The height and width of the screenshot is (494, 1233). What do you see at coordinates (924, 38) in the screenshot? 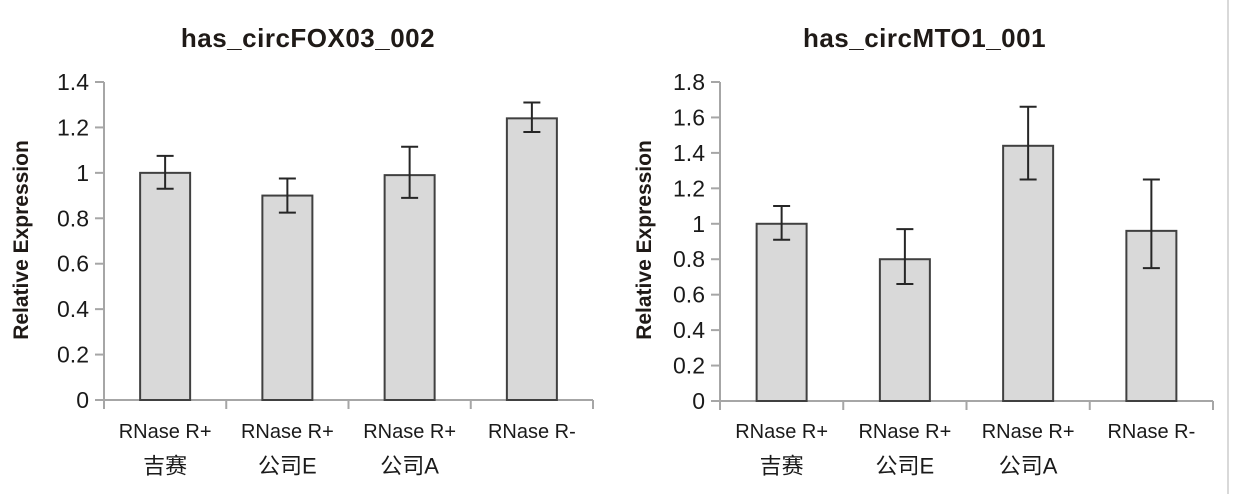
I see `chart-title-right: has_circMTO1_001` at bounding box center [924, 38].